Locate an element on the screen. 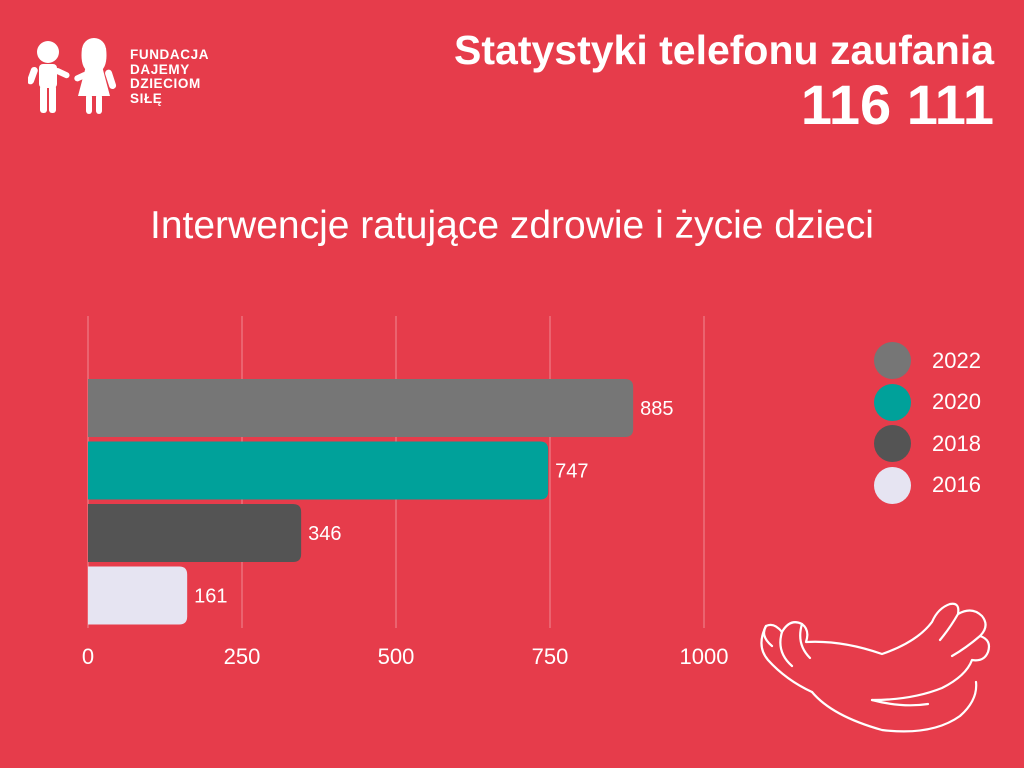 This screenshot has width=1024, height=768. bar-2020 is located at coordinates (318, 470).